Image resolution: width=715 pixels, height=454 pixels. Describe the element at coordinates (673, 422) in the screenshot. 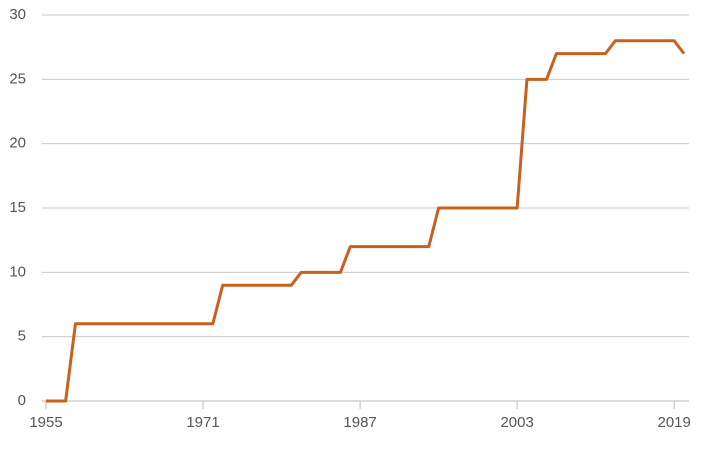

I see `x-tick-label: 2019` at that location.